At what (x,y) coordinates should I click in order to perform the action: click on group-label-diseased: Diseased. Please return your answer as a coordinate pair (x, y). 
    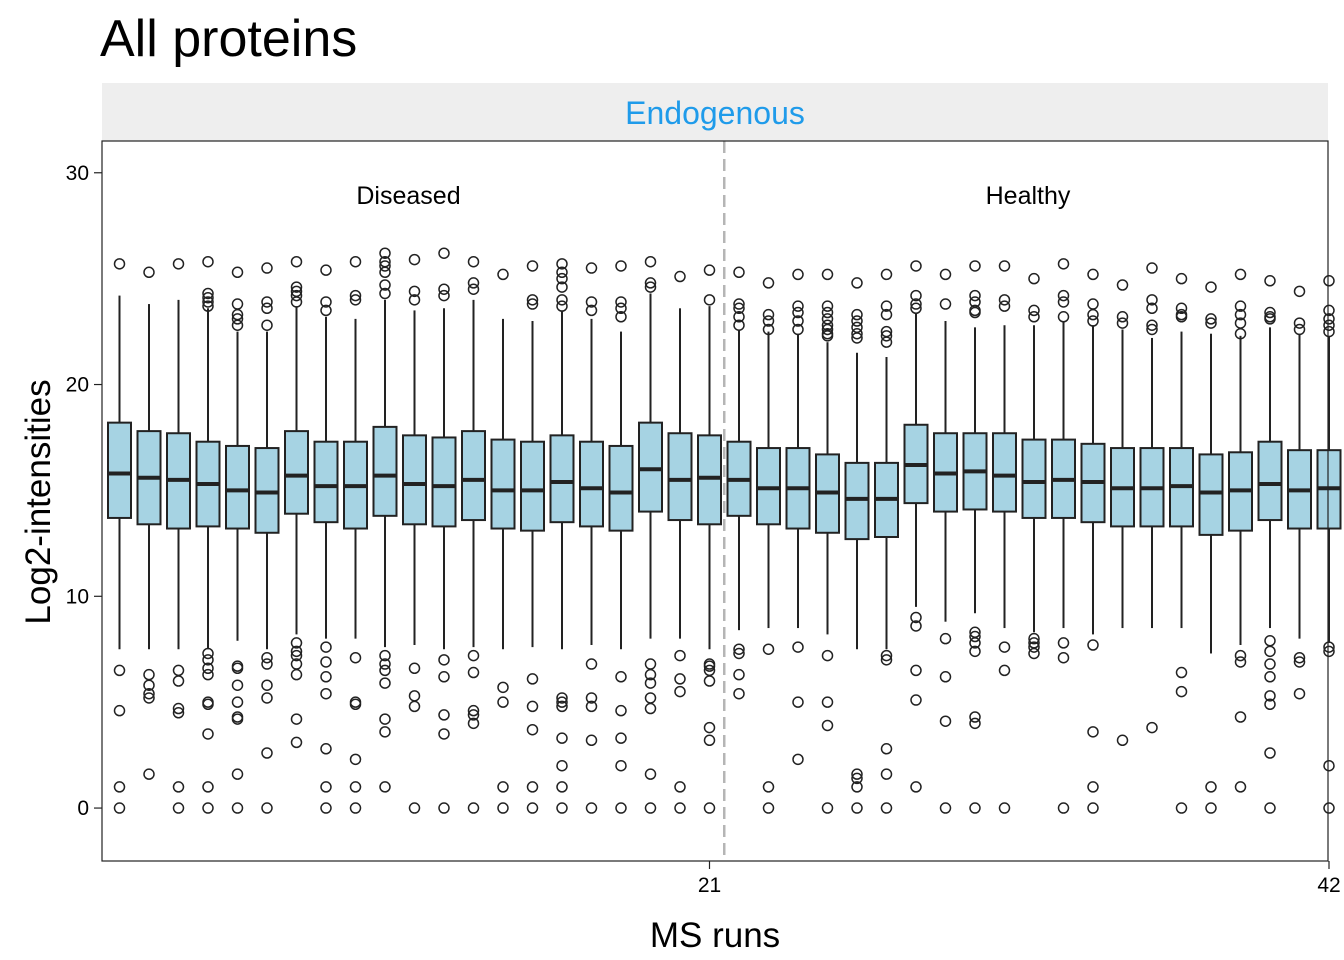
    Looking at the image, I should click on (408, 196).